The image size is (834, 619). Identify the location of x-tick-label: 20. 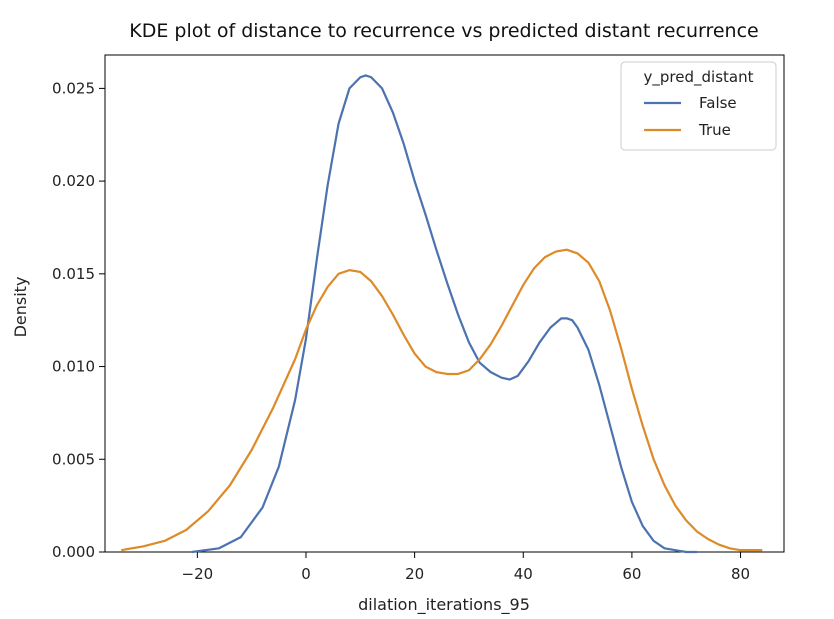
(414, 574).